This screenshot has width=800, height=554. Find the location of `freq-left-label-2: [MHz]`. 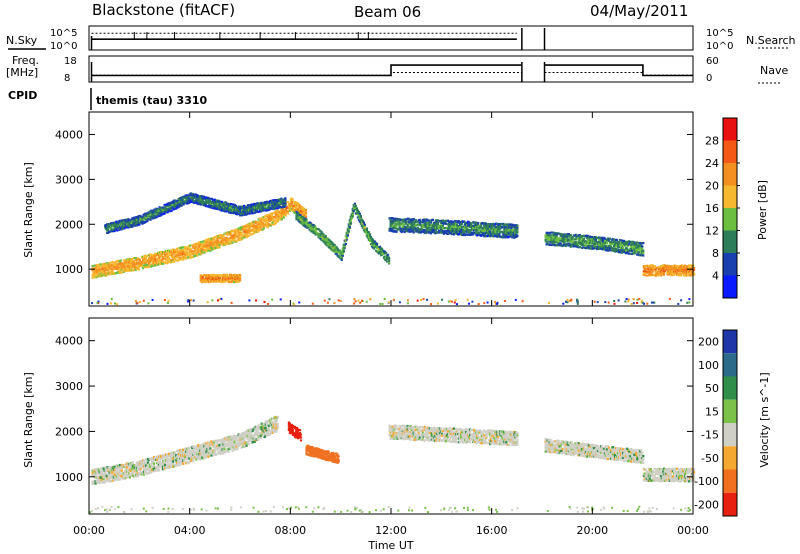

freq-left-label-2: [MHz] is located at coordinates (22, 72).